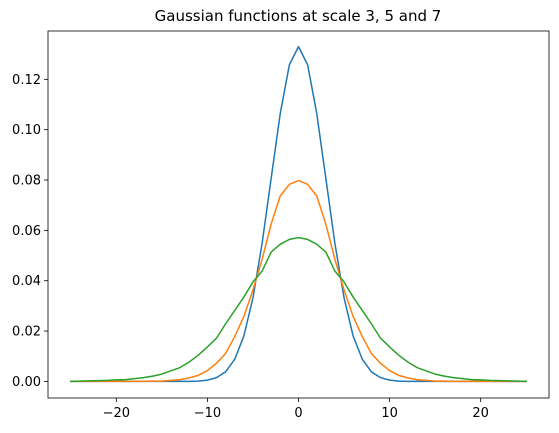  Describe the element at coordinates (298, 413) in the screenshot. I see `x-tick-label: 0` at that location.